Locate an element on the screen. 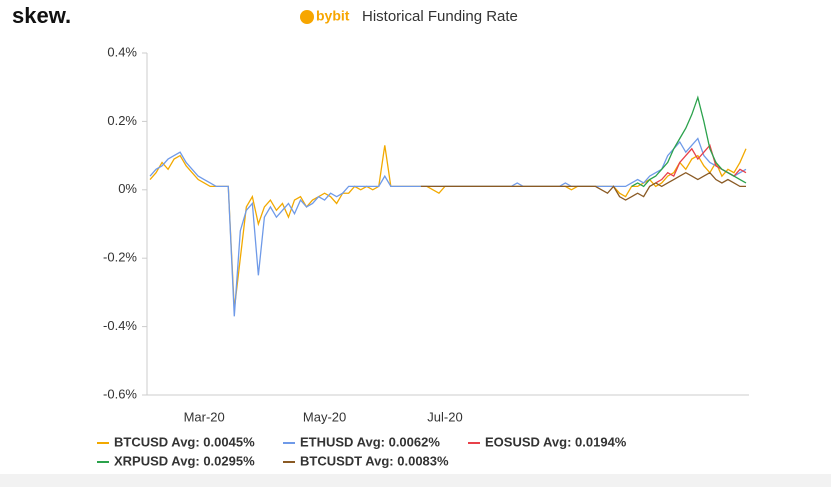 Image resolution: width=831 pixels, height=487 pixels. x-tick-label: May-20 is located at coordinates (324, 416).